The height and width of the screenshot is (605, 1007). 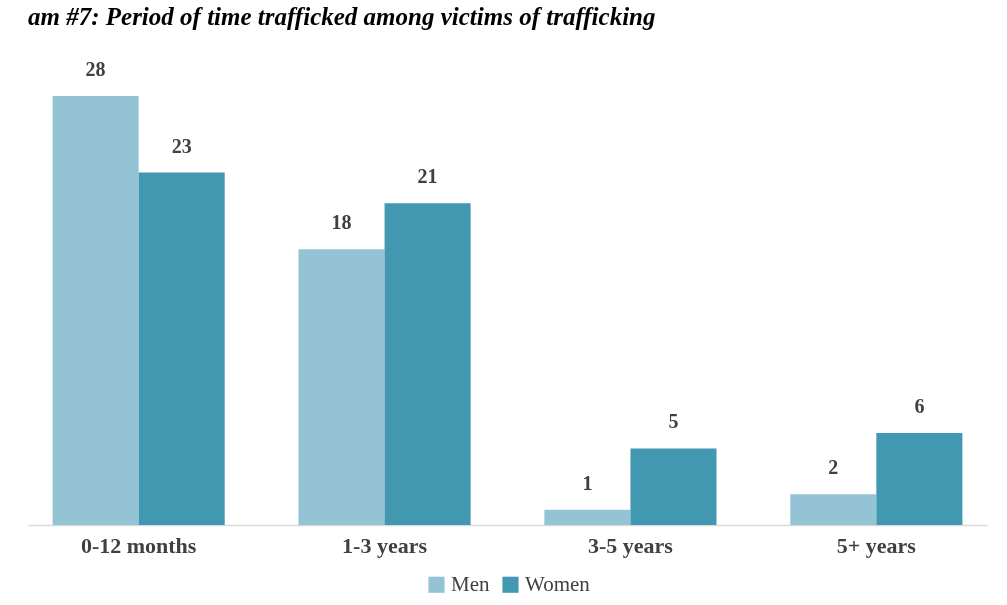 What do you see at coordinates (919, 406) in the screenshot?
I see `data-label: 6` at bounding box center [919, 406].